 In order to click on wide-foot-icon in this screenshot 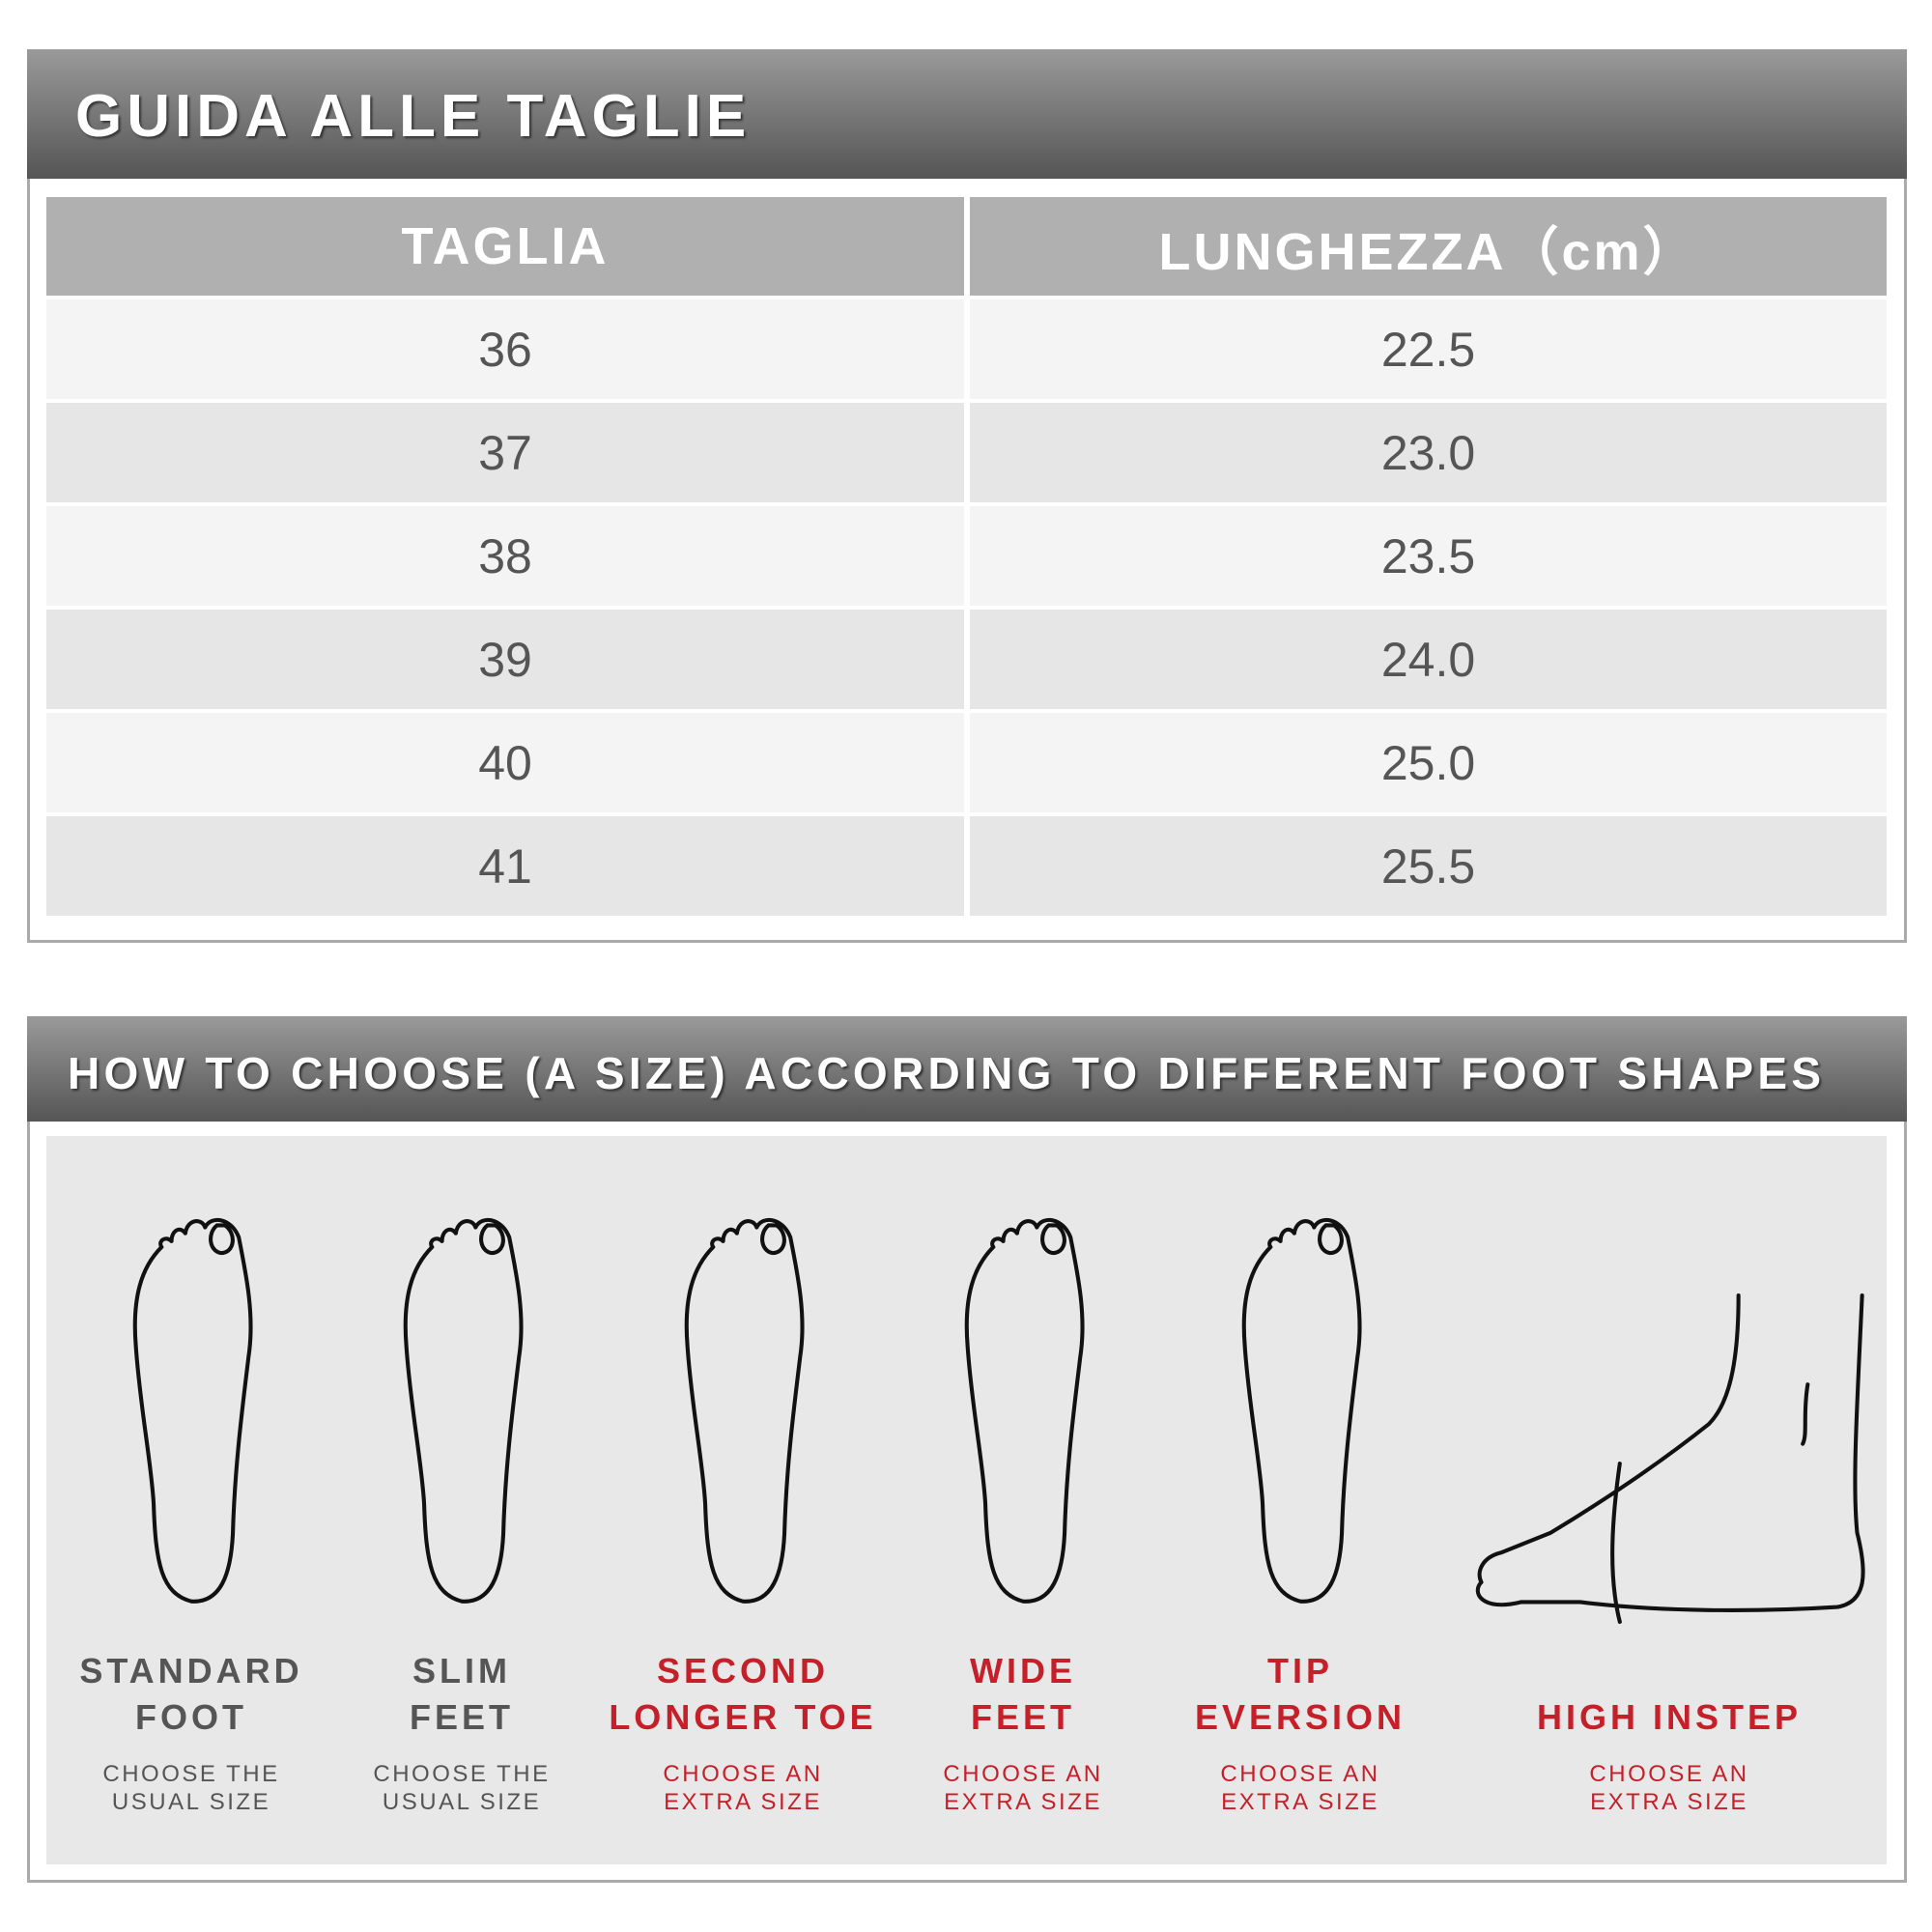, I will do `click(1024, 1410)`.